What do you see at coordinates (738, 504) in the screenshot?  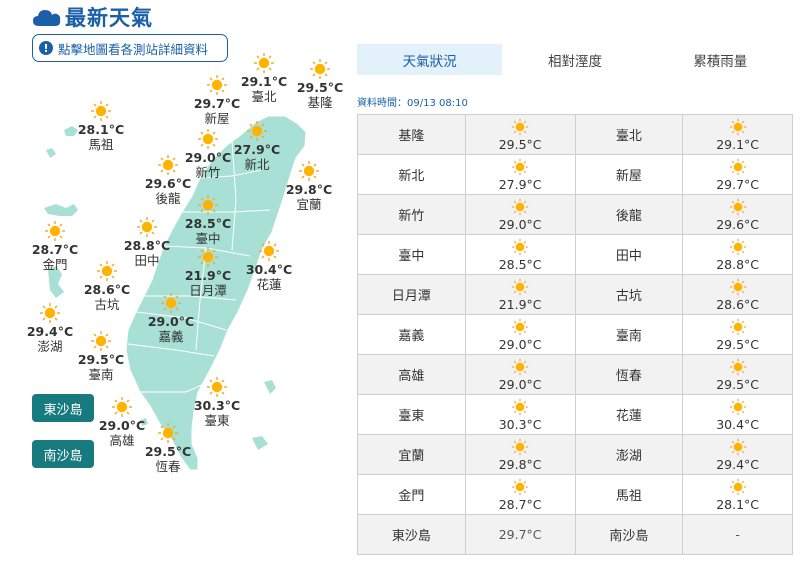 I see `temp-value: 28.1°C` at bounding box center [738, 504].